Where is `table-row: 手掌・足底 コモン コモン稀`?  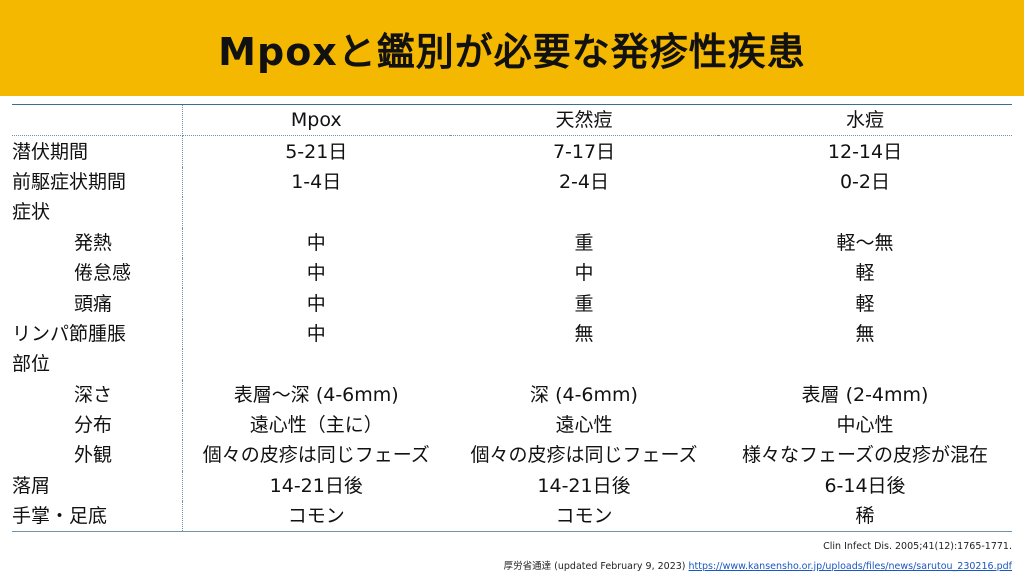 table-row: 手掌・足底 コモン コモン稀 is located at coordinates (512, 517).